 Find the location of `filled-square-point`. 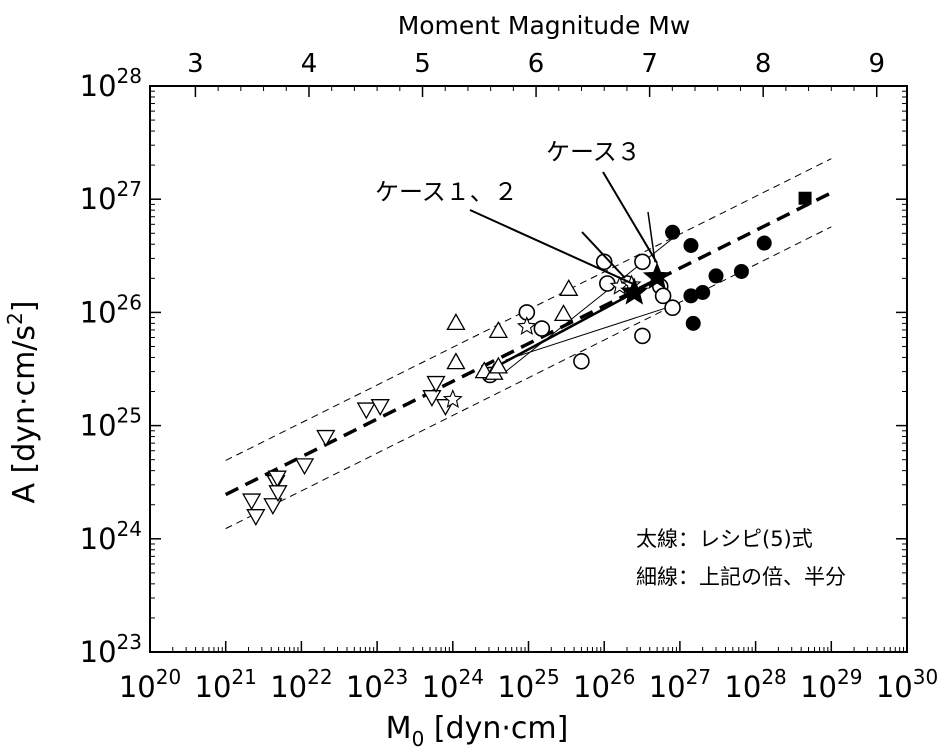

filled-square-point is located at coordinates (805, 198).